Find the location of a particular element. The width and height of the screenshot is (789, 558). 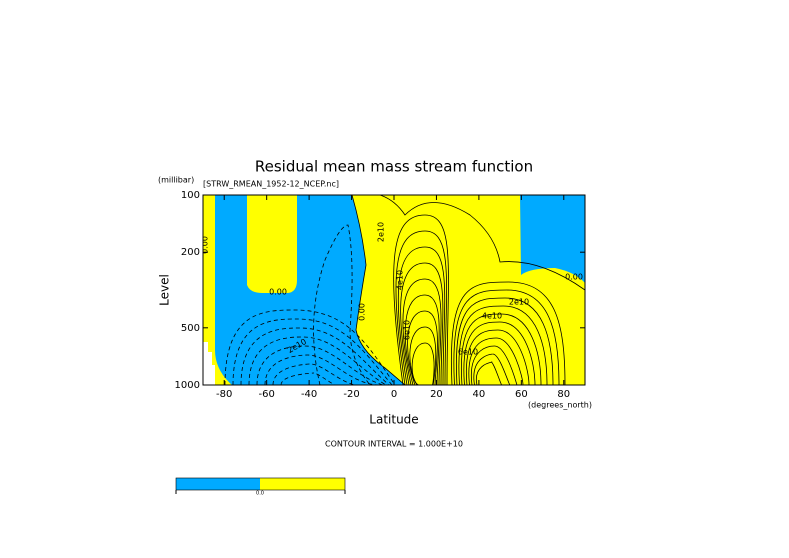

x-unit: (degrees_north) is located at coordinates (560, 405).